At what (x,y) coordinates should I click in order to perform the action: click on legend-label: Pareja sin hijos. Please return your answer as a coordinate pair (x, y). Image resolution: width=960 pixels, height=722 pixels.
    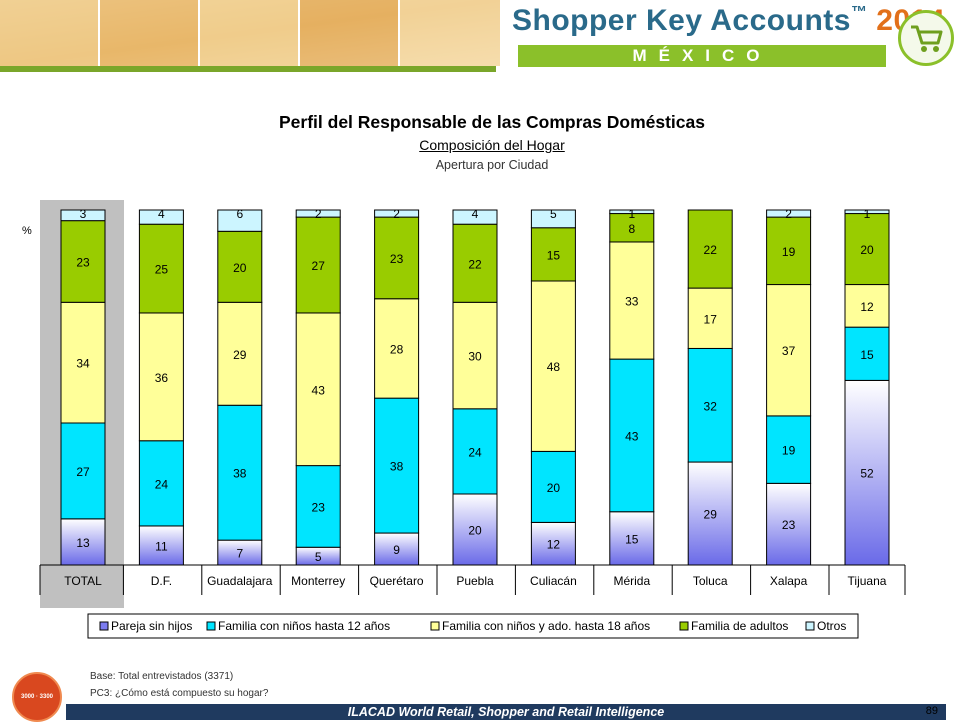
    Looking at the image, I should click on (151, 626).